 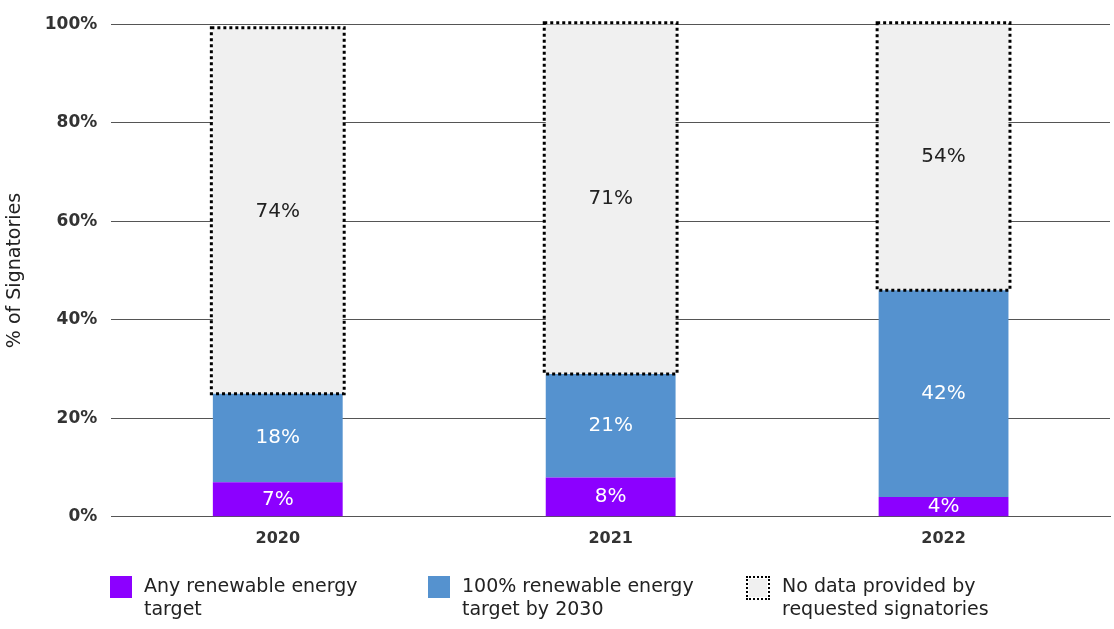 What do you see at coordinates (943, 504) in the screenshot?
I see `data-label: 4%` at bounding box center [943, 504].